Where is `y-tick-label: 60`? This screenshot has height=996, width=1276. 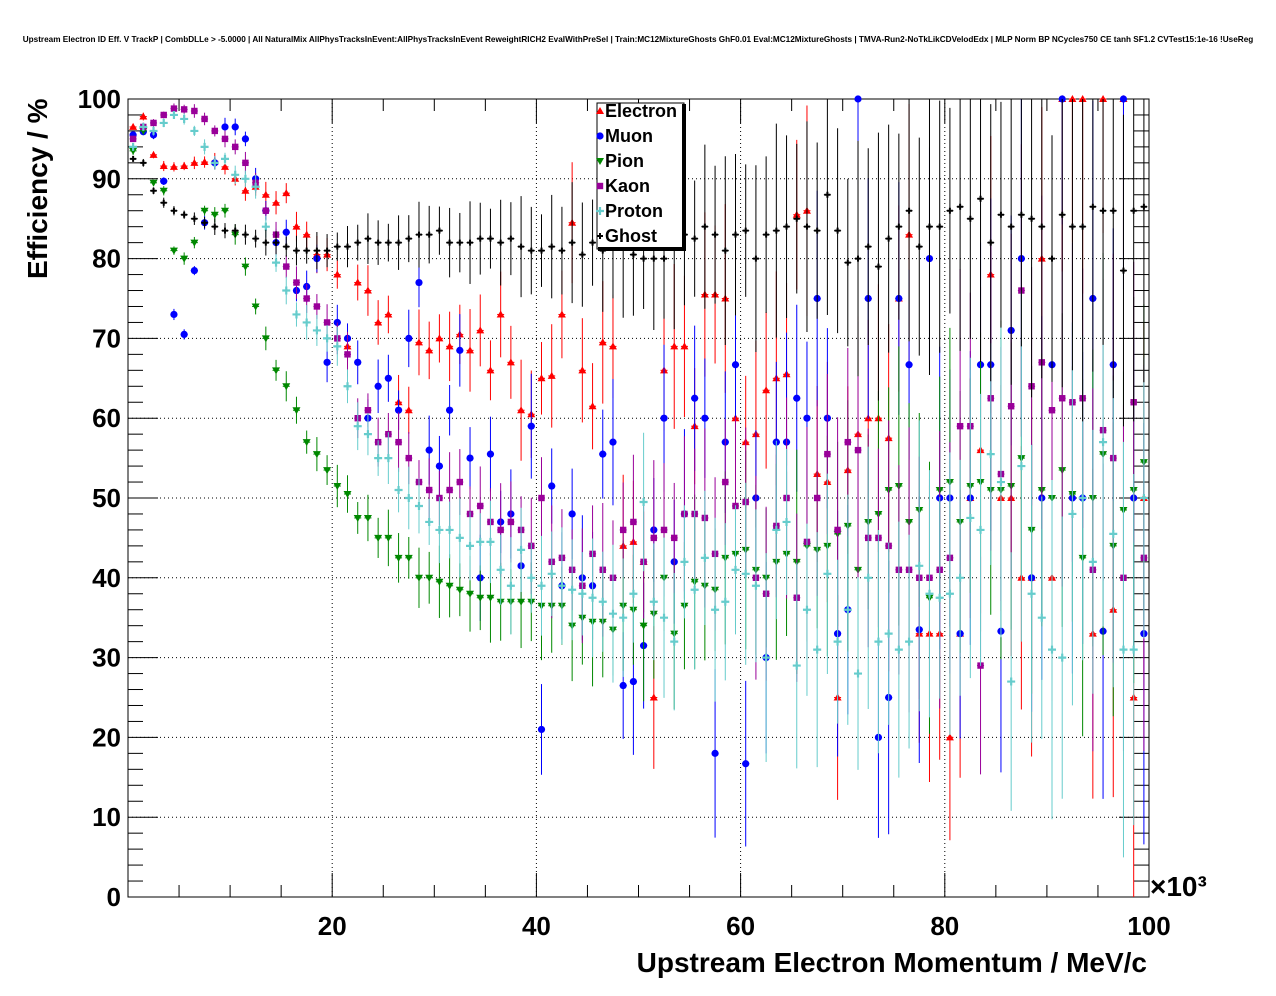 y-tick-label: 60 is located at coordinates (106, 418).